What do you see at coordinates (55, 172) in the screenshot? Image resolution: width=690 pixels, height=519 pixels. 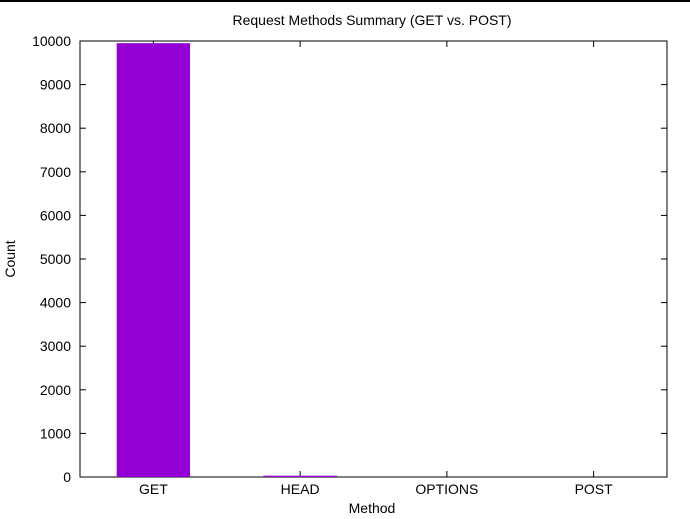 I see `y-tick-label: 7000` at bounding box center [55, 172].